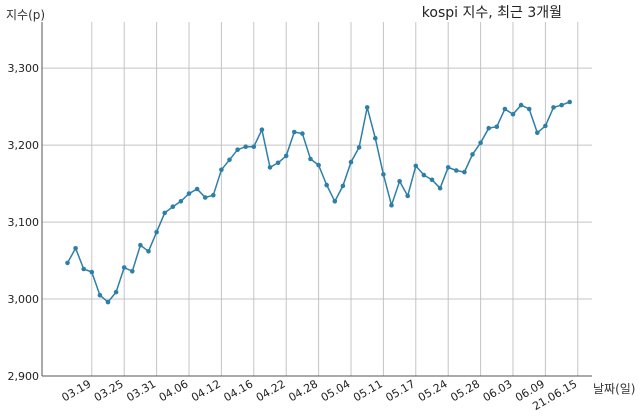 This screenshot has height=418, width=640. I want to click on y-tick-label: 3,100, so click(24, 222).